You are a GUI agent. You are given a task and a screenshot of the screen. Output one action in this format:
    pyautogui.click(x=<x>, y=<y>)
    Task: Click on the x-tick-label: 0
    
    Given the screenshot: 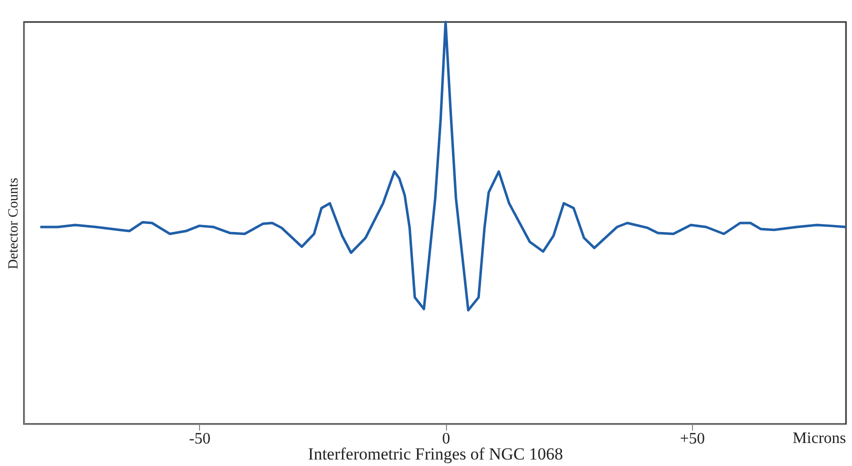 What is the action you would take?
    pyautogui.click(x=446, y=439)
    